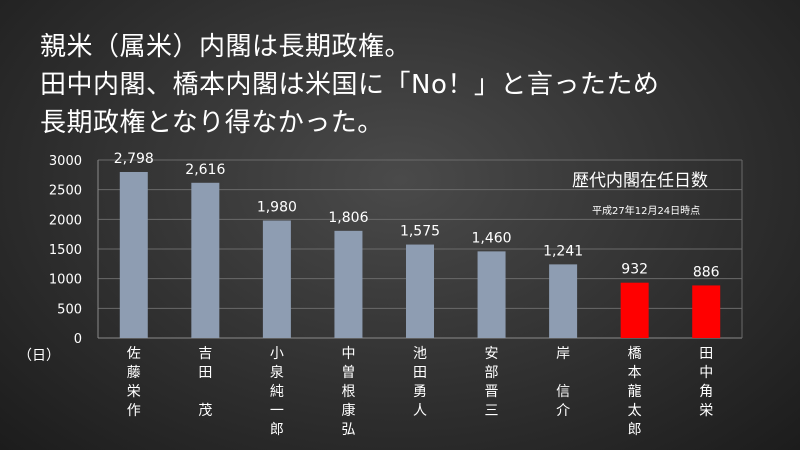 This screenshot has height=450, width=800. I want to click on headline-line-3: 長期政権となり得なかった。, so click(212, 123).